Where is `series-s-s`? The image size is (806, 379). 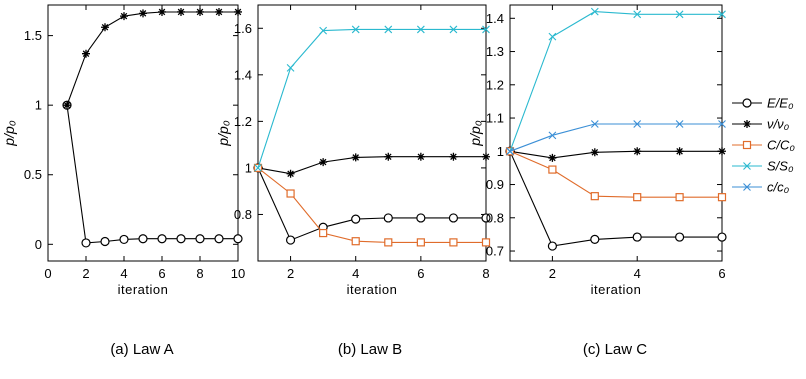 series-s-s is located at coordinates (372, 98).